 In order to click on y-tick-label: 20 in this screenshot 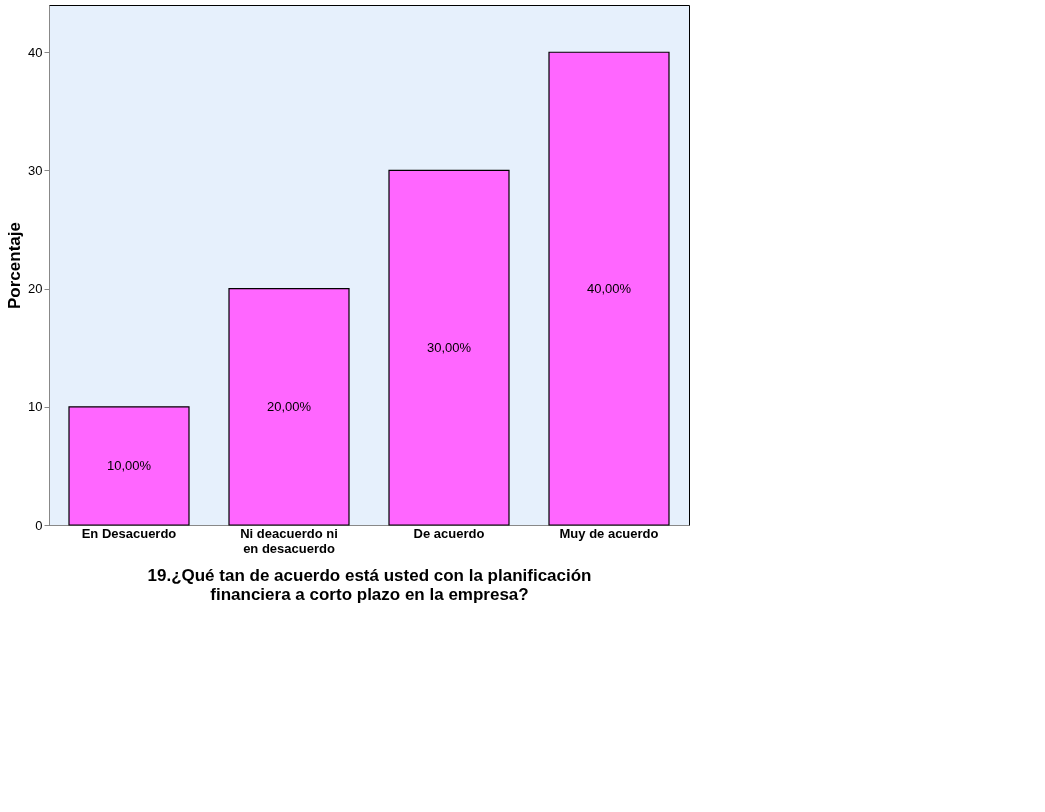, I will do `click(35, 289)`.